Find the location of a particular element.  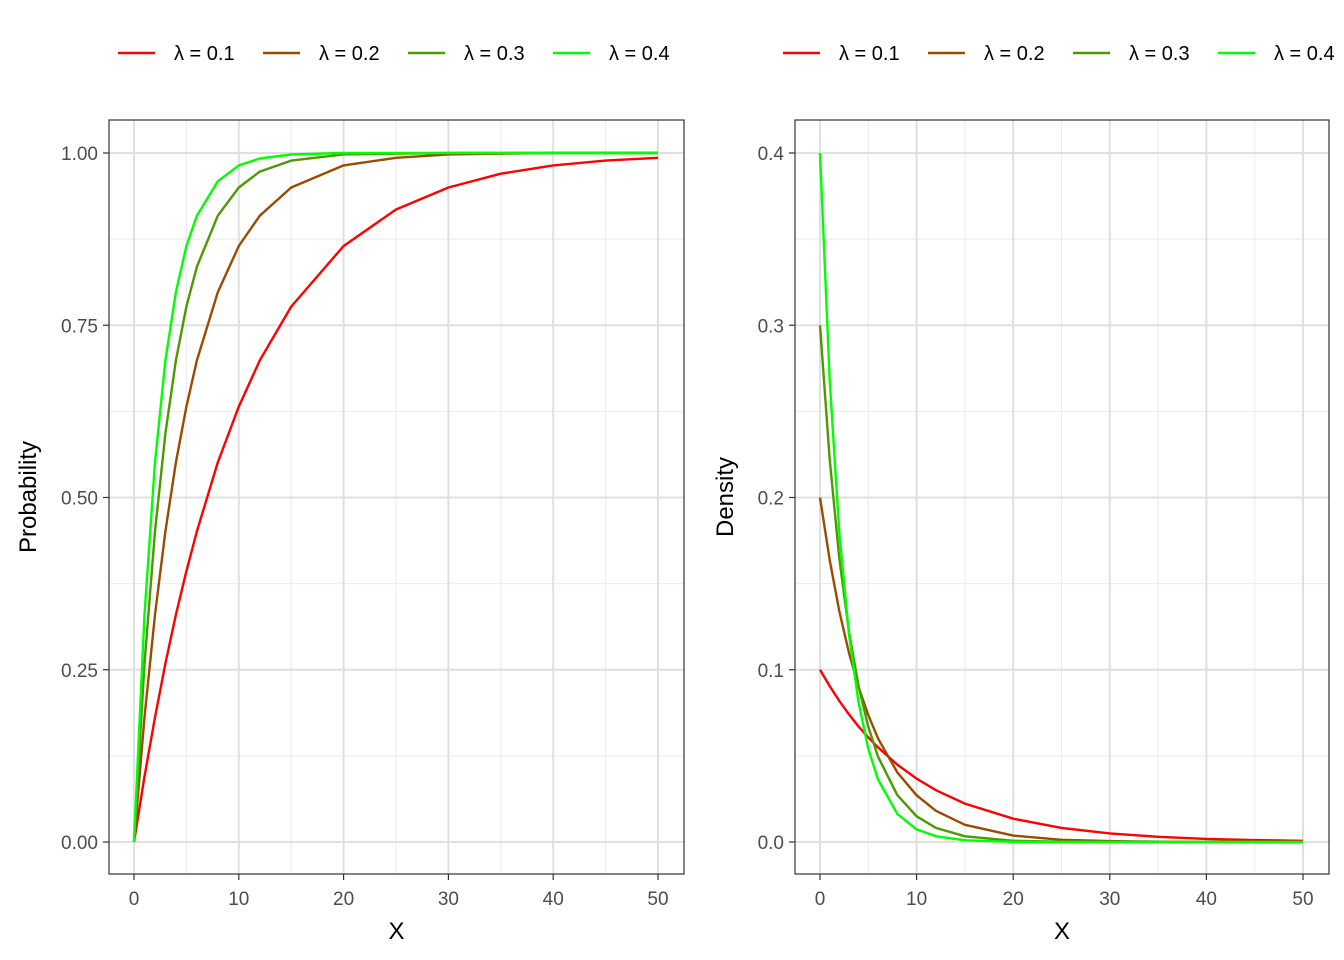

y-tick-label: 0.3 is located at coordinates (771, 326).